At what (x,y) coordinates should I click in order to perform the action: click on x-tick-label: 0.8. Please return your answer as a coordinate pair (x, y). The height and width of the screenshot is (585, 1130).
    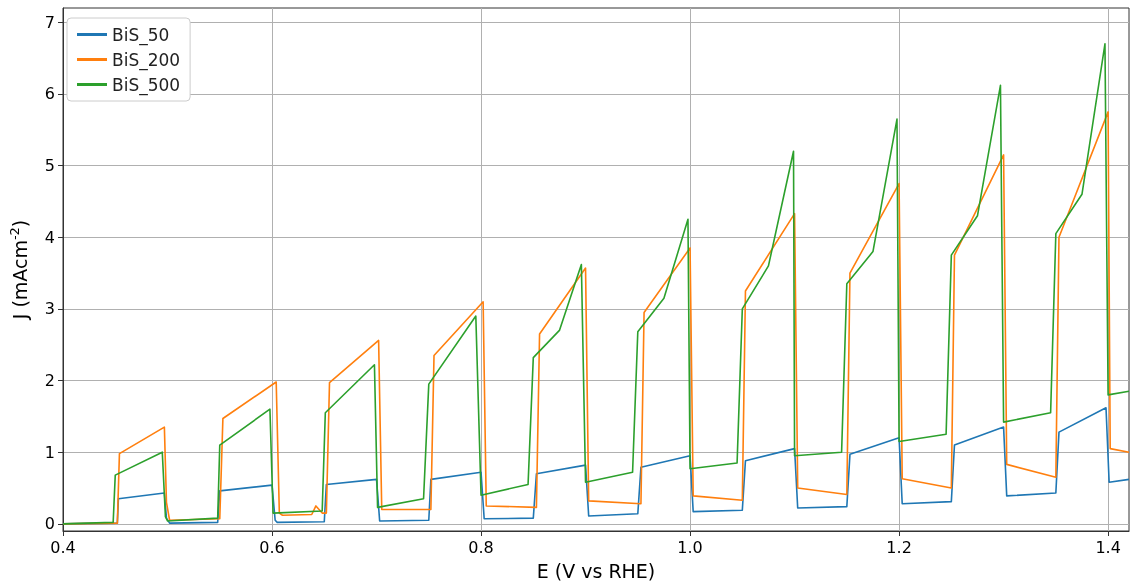
    Looking at the image, I should click on (481, 547).